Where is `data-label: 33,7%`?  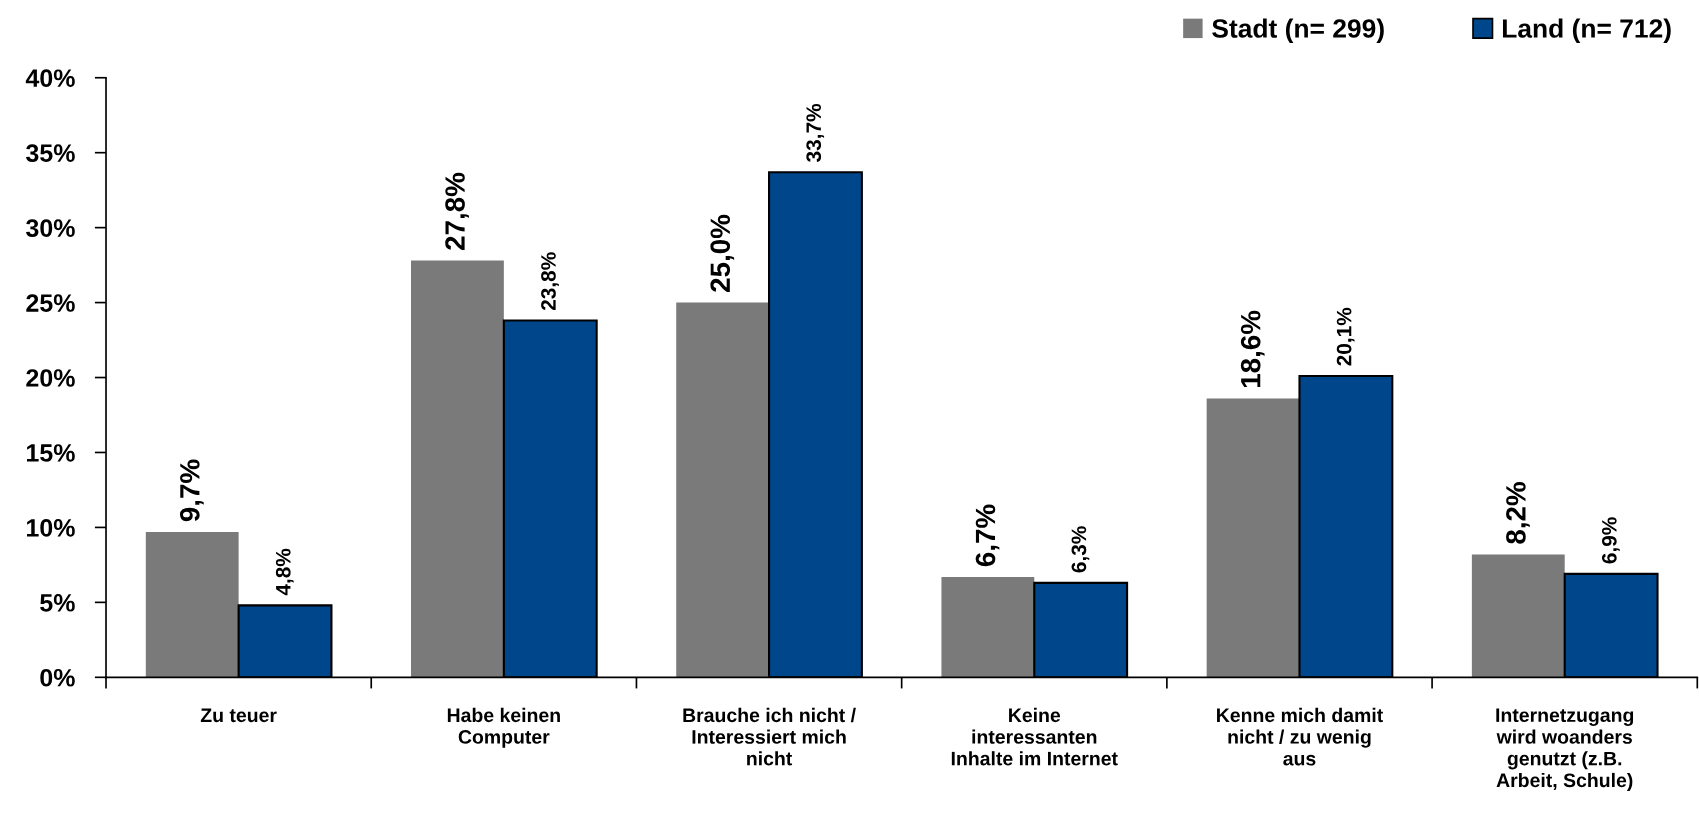 data-label: 33,7% is located at coordinates (815, 132).